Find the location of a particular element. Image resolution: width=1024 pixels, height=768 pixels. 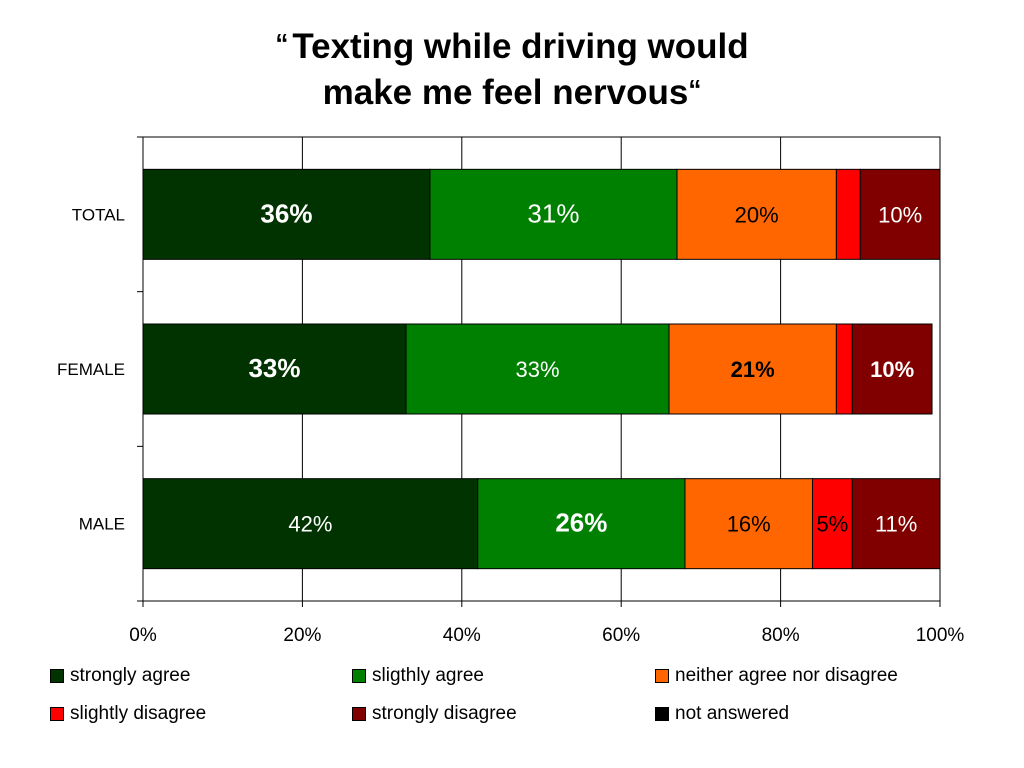

bar-male-strongly-disagree is located at coordinates (896, 524).